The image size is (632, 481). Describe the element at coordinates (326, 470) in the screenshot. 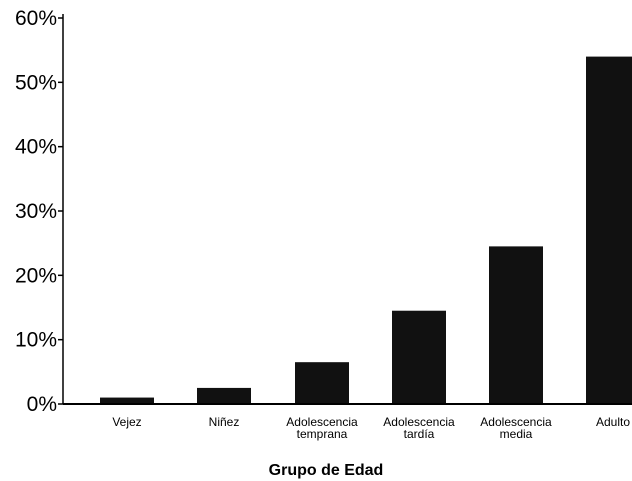

I see `x-axis-label: Grupo de Edad` at that location.